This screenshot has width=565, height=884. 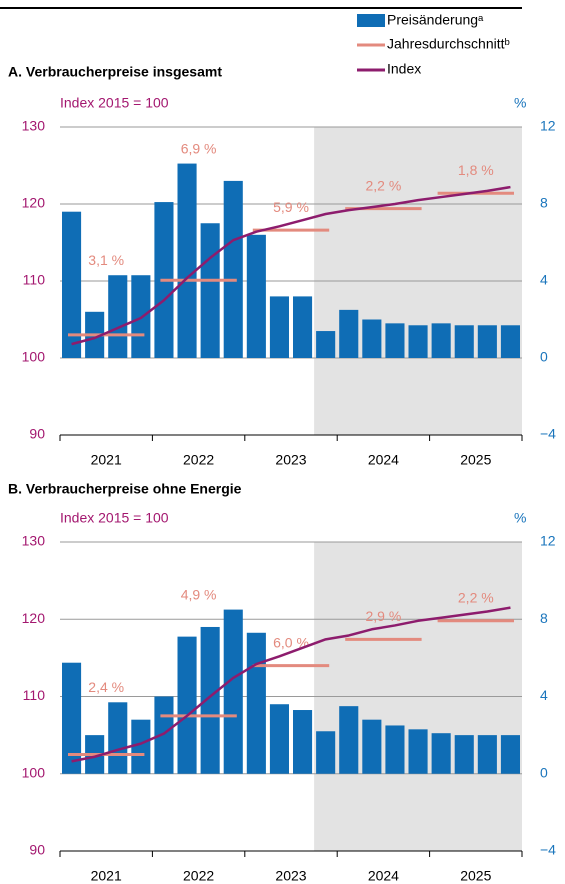 I want to click on legend-label: Index, so click(x=404, y=69).